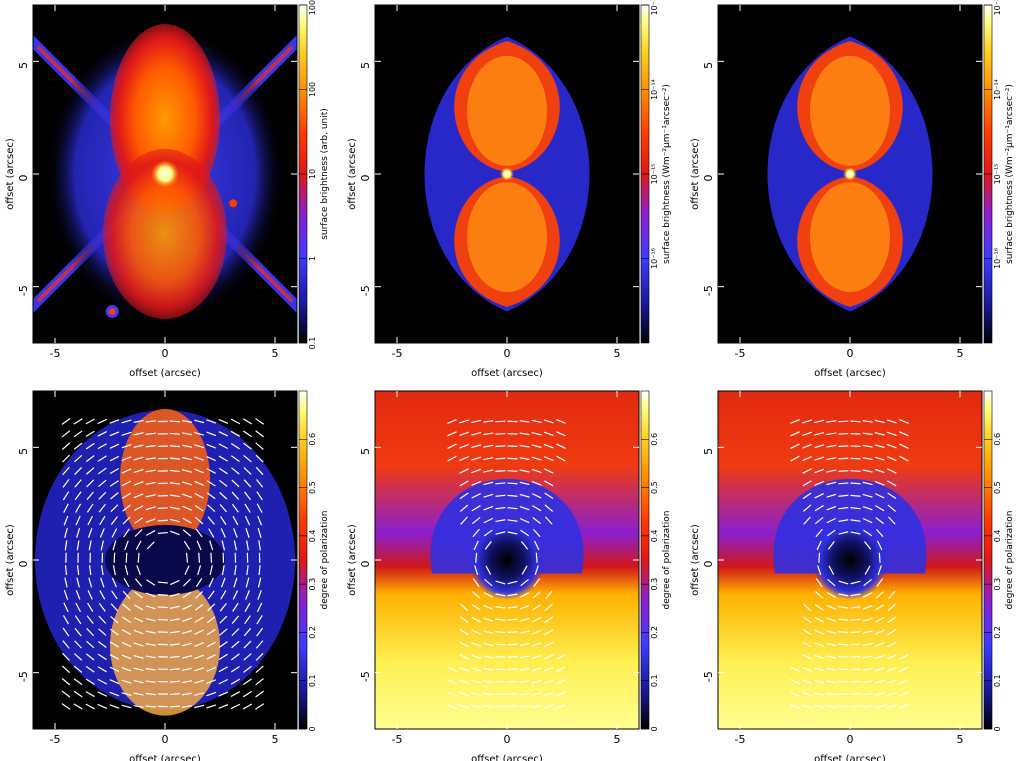 Image resolution: width=1022 pixels, height=761 pixels. Describe the element at coordinates (352, 174) in the screenshot. I see `y-axis-label: offset (arcsec)` at that location.